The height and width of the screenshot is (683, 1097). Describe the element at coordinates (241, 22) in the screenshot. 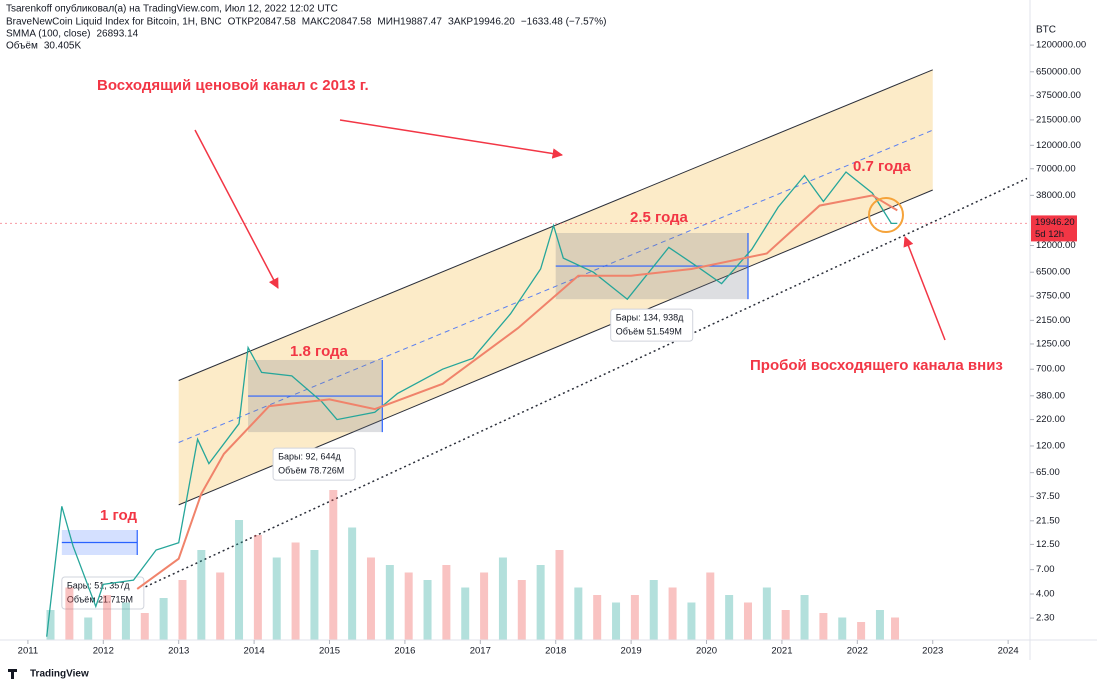

I see `ohlc-label: ОТКР` at that location.